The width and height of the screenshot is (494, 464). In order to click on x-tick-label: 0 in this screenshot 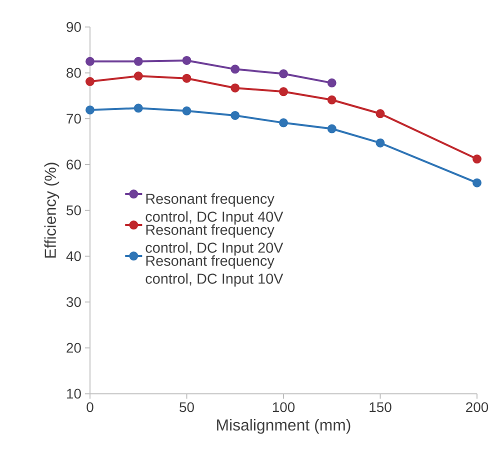, I will do `click(90, 407)`.